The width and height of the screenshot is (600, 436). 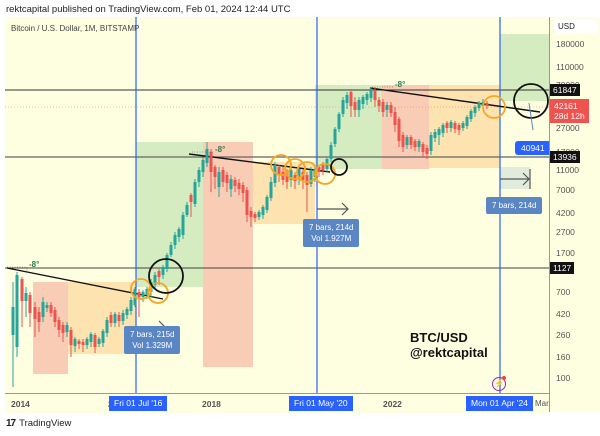 I want to click on projection-label: 40941, so click(x=532, y=148).